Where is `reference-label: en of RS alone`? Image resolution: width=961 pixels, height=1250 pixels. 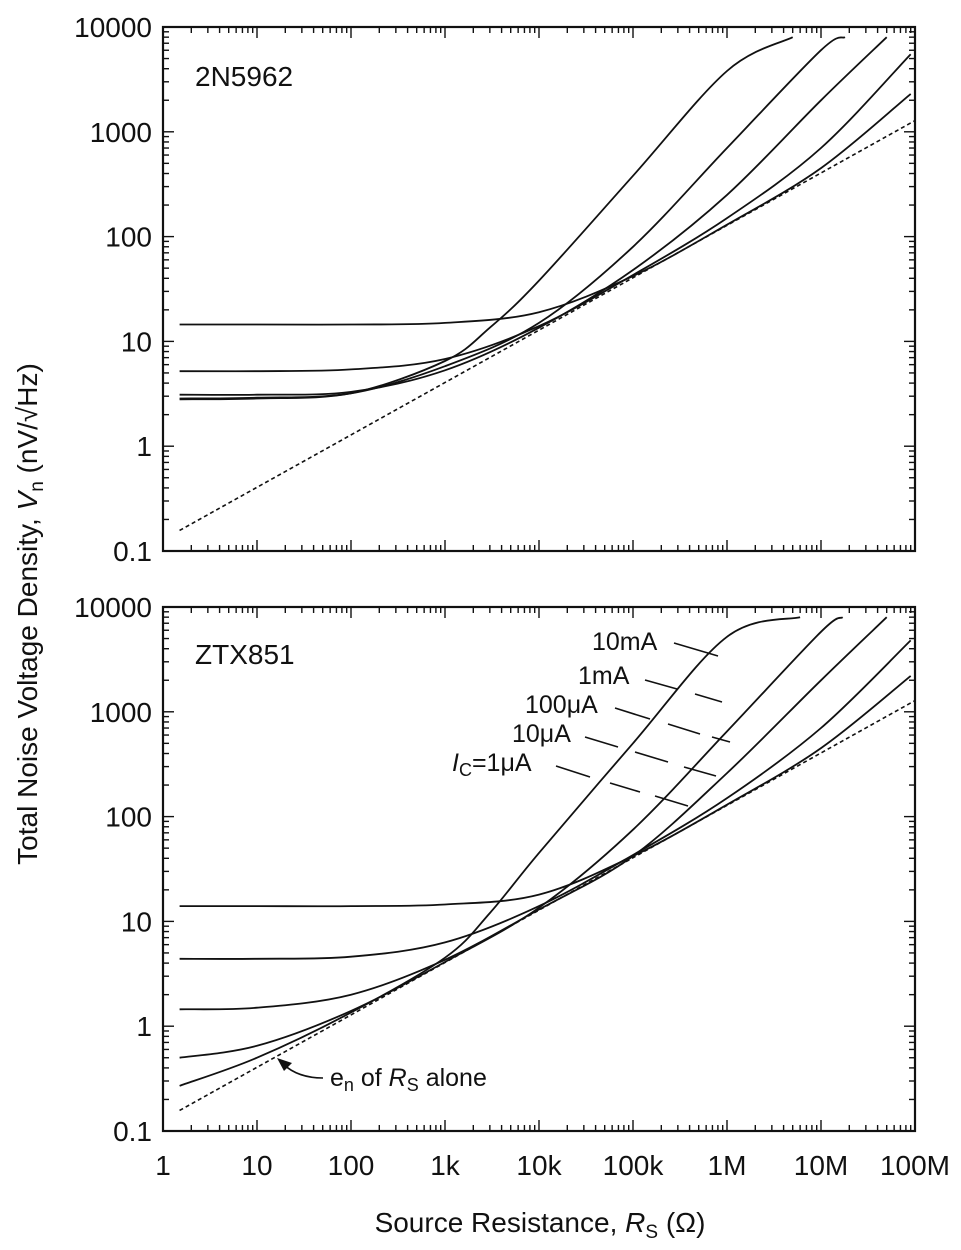
reference-label: en of RS alone is located at coordinates (408, 1079).